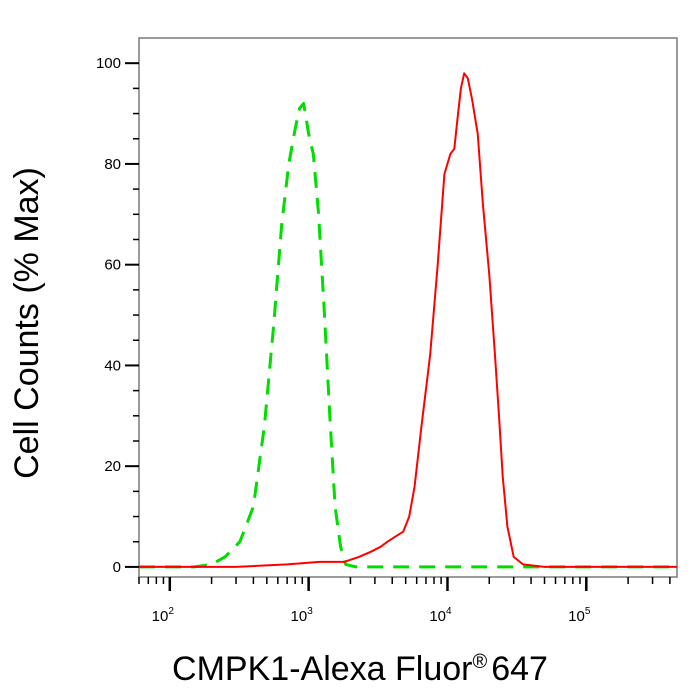 The image size is (695, 695). Describe the element at coordinates (27, 323) in the screenshot. I see `y-axis-title: Cell Counts (% Max)` at that location.